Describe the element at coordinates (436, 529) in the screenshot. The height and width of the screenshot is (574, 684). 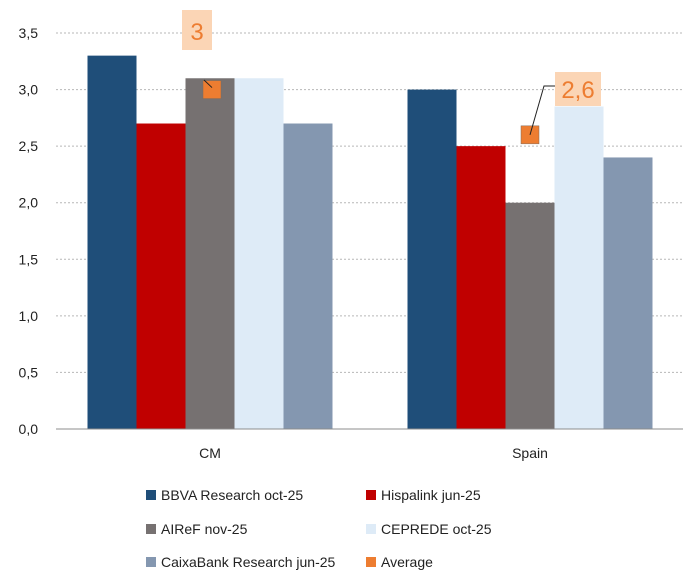
I see `legend-label: CEPREDE oct-25` at that location.